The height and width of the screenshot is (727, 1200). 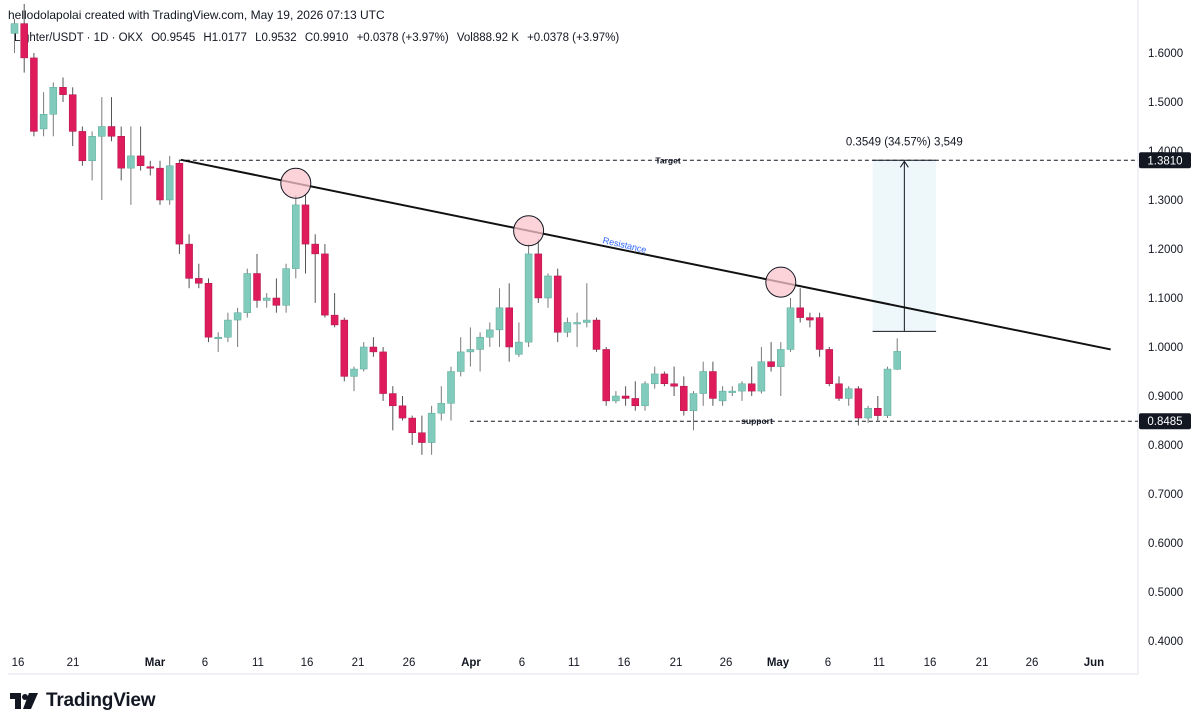 I want to click on tradingview-brand: TradingView, so click(x=83, y=701).